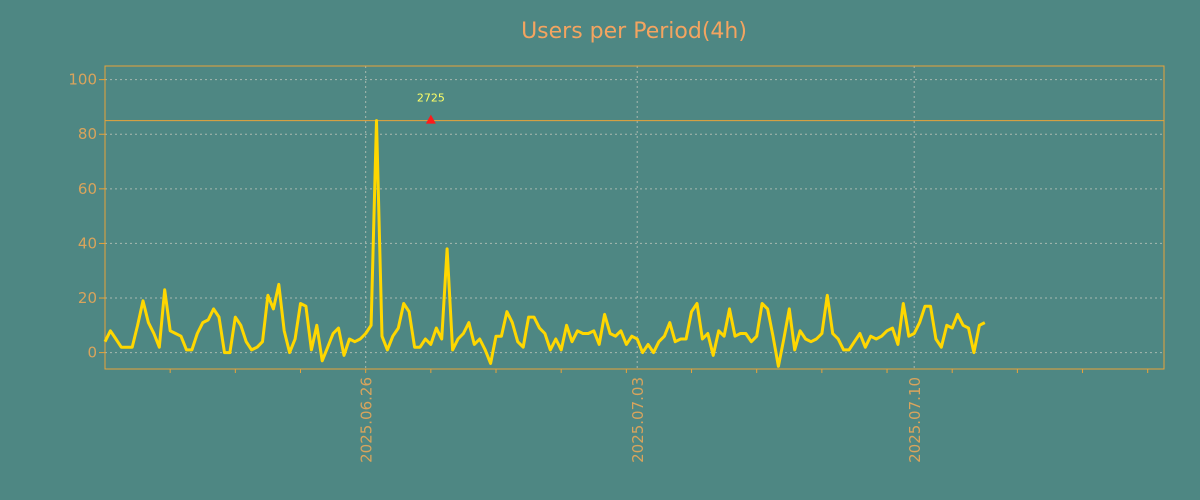  Describe the element at coordinates (87, 134) in the screenshot. I see `y-tick-label: 80` at that location.